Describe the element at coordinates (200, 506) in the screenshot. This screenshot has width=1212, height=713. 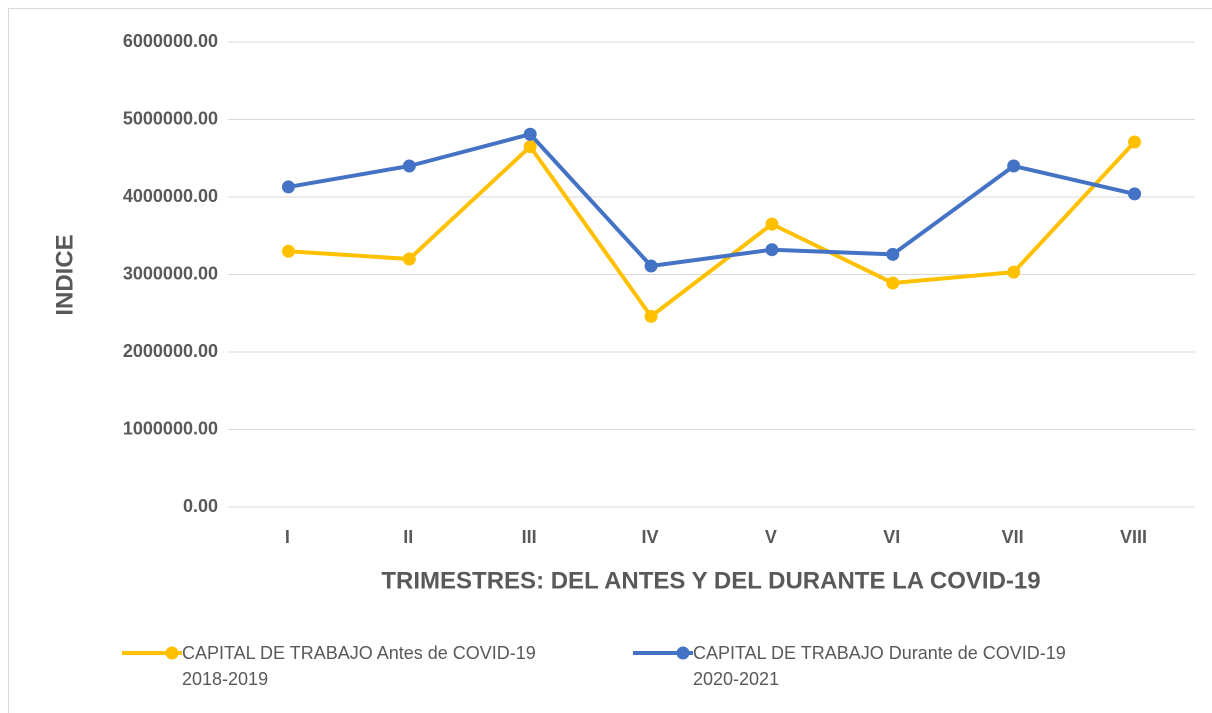
I see `y-tick-label: 0.00` at that location.